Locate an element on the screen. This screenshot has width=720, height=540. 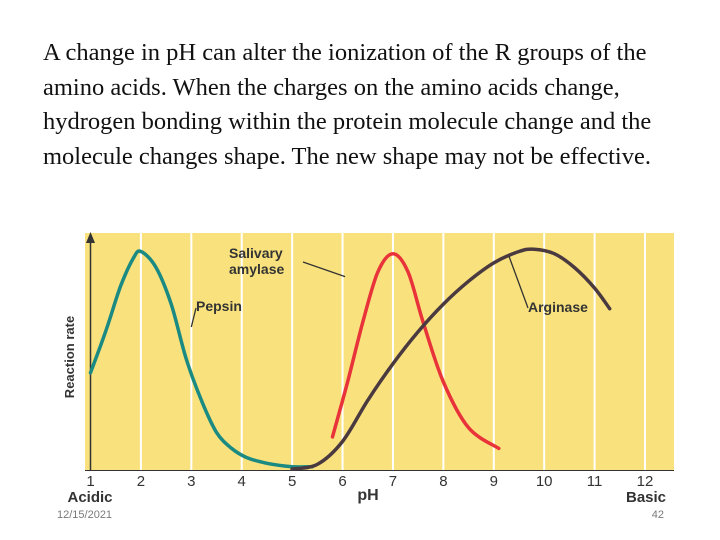
arginase-leader is located at coordinates (518, 282).